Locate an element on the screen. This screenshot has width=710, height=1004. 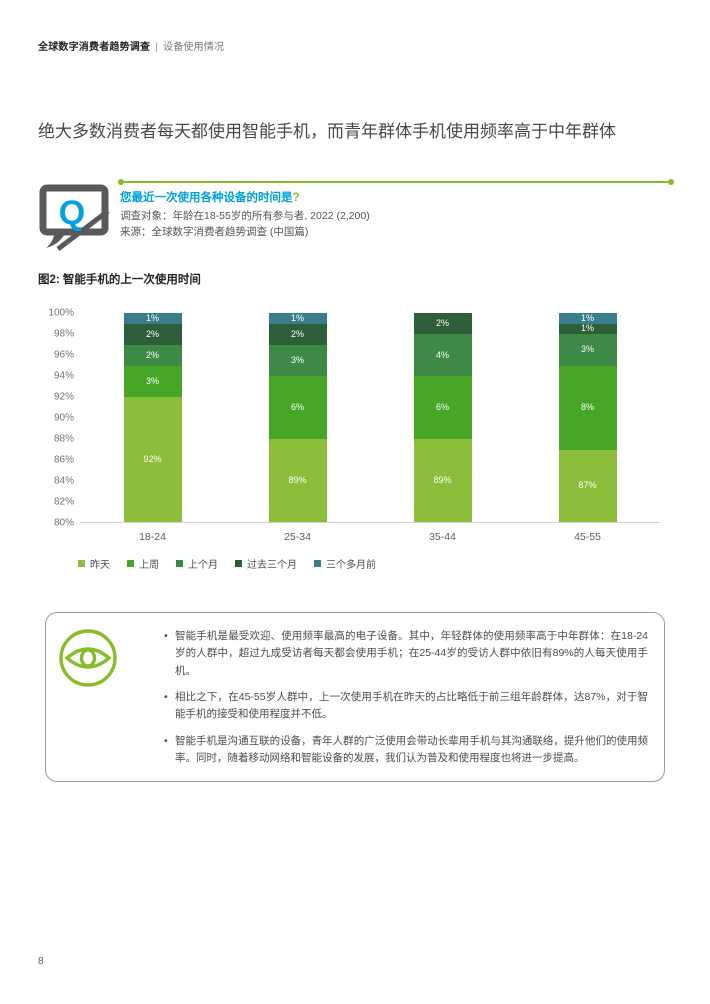
question-source: 来源：全球数字消费者趋势调查 (中国篇) is located at coordinates (214, 232).